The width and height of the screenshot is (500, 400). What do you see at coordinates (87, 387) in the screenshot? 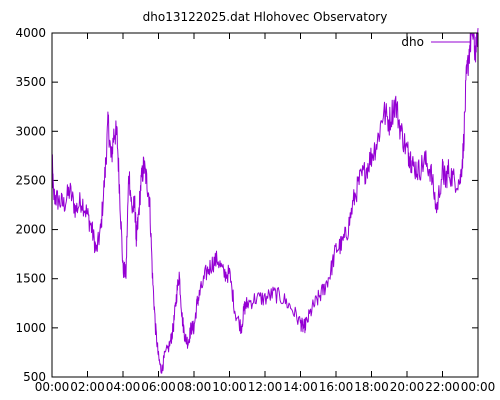
I see `x-tick-label: 02:00` at bounding box center [87, 387].